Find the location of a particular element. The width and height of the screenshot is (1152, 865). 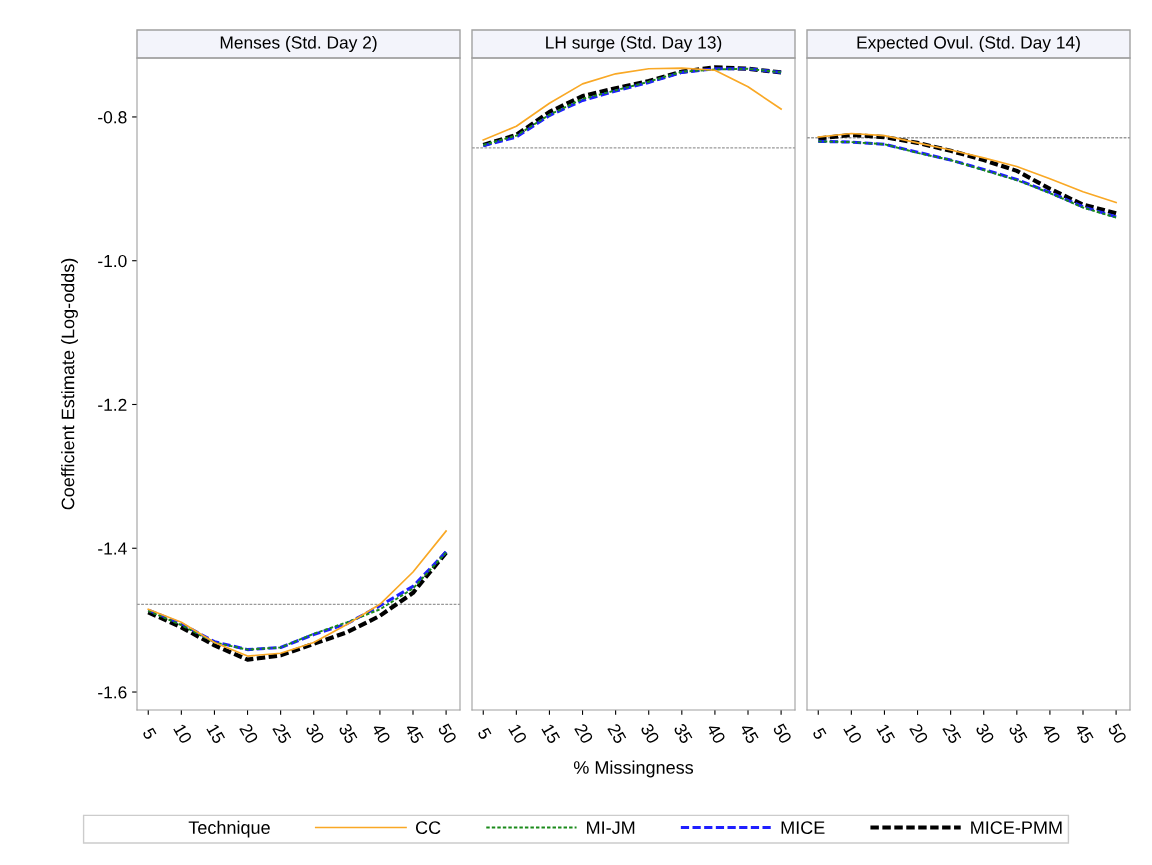

y-tick-label: -1.6 is located at coordinates (112, 692).